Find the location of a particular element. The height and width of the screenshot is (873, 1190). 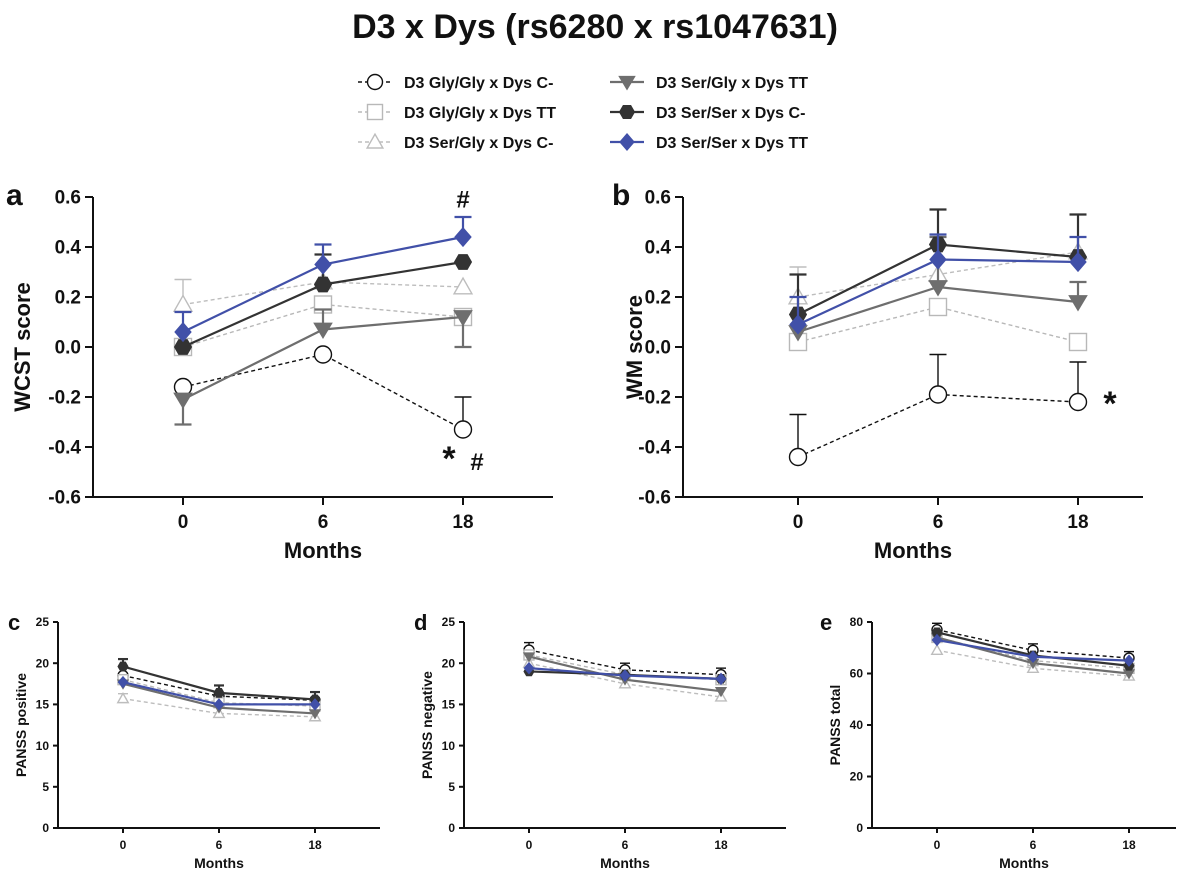

y-tick-label: 10 is located at coordinates (449, 746).